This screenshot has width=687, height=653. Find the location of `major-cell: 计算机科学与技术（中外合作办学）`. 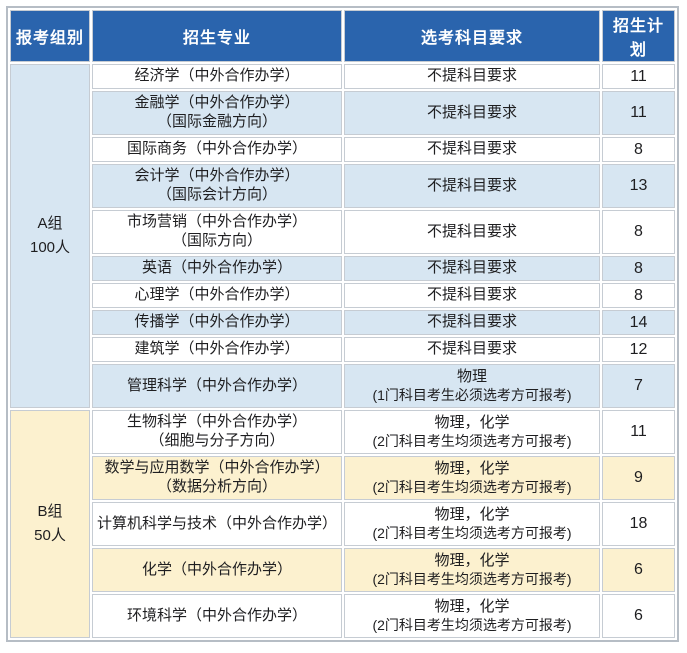

major-cell: 计算机科学与技术（中外合作办学） is located at coordinates (217, 524).